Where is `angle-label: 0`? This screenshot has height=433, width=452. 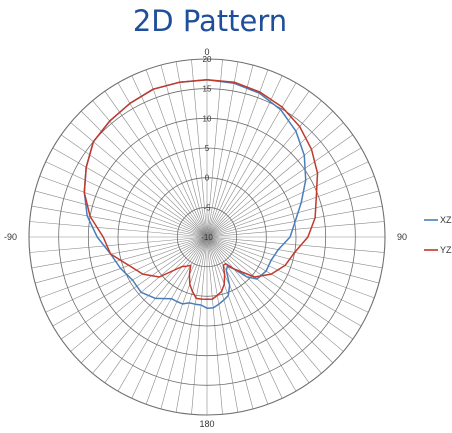 angle-label: 0 is located at coordinates (206, 52).